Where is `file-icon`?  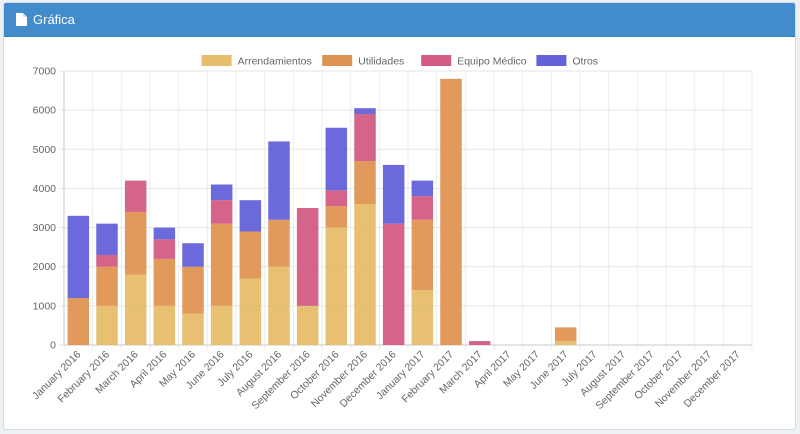 file-icon is located at coordinates (21, 19).